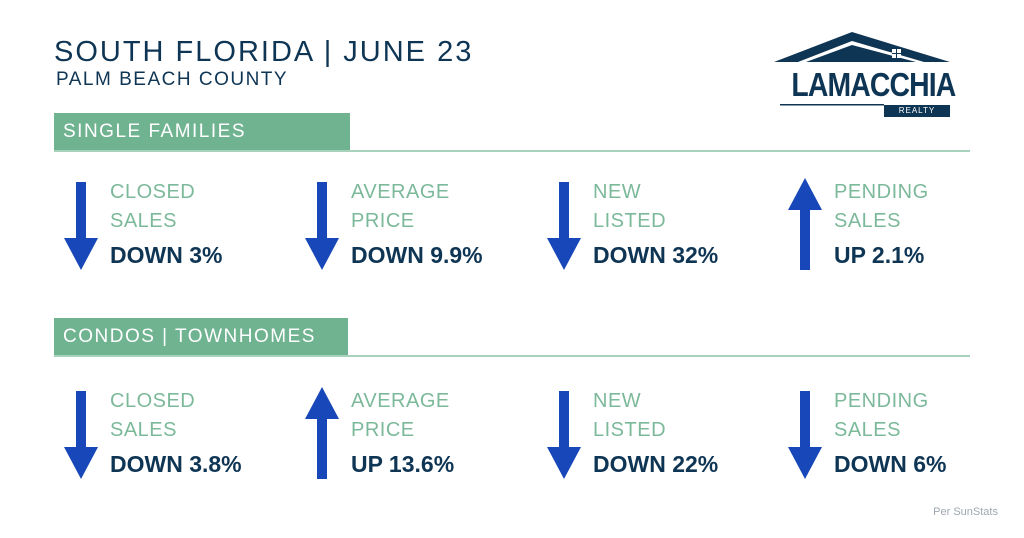 This screenshot has width=1024, height=538. I want to click on house-roof-icon, so click(862, 69).